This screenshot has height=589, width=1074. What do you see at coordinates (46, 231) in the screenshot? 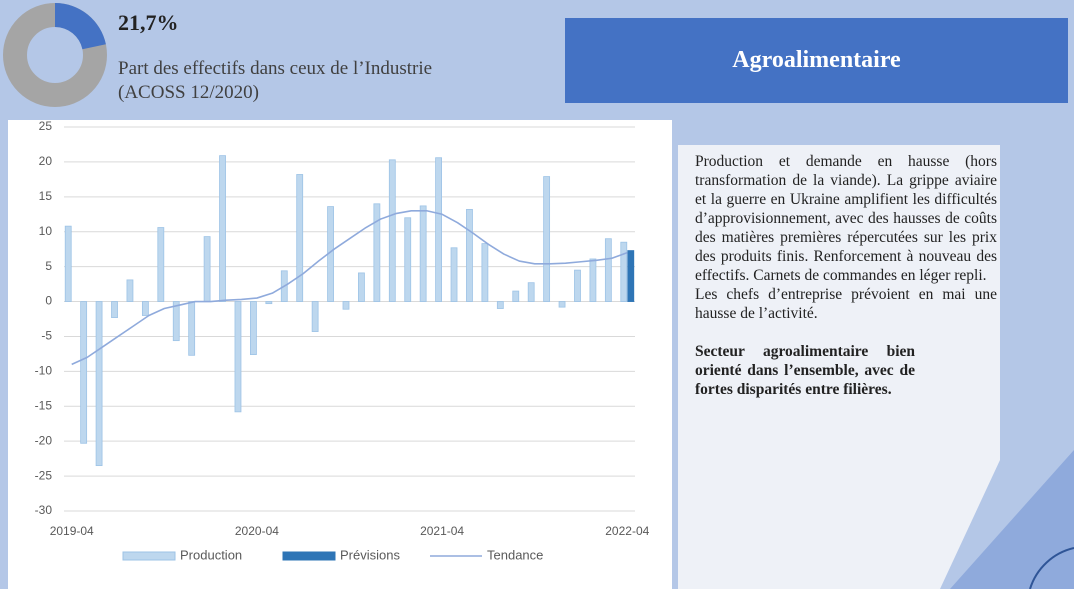
I see `y-tick-label: 10` at bounding box center [46, 231].